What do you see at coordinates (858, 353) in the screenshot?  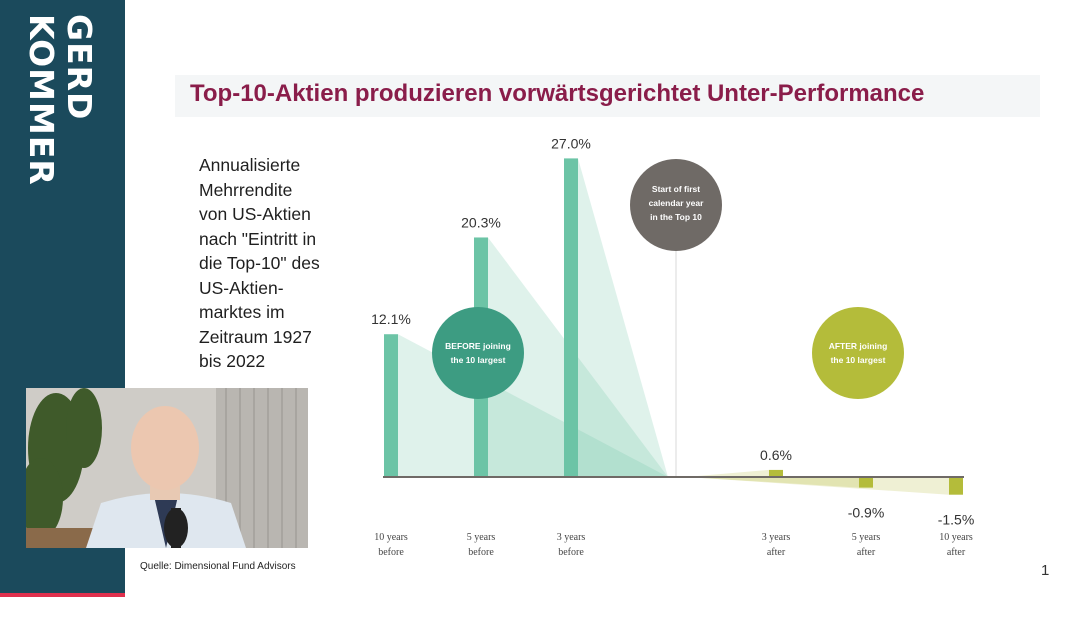 I see `after-circle: AFTER joining the 10 largest` at bounding box center [858, 353].